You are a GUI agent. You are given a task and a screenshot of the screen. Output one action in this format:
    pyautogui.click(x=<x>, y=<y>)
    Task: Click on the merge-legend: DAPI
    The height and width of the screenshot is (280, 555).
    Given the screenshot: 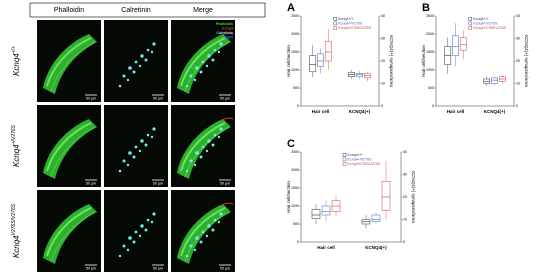 What is the action you would take?
    pyautogui.click(x=228, y=37)
    